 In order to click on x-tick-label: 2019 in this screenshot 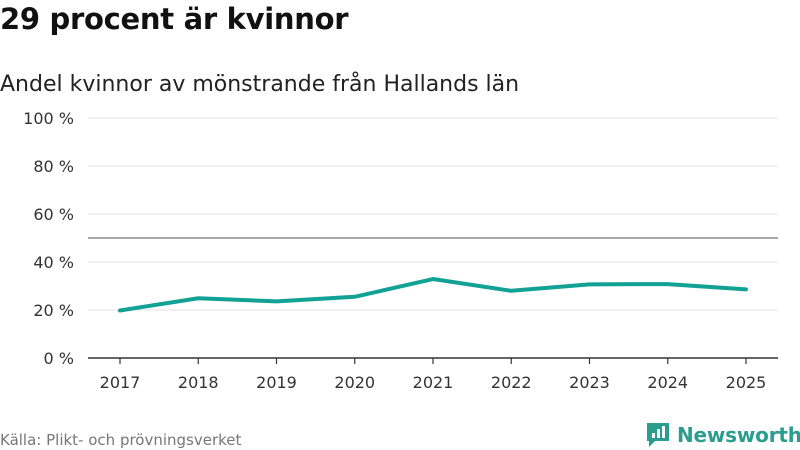, I will do `click(276, 382)`.